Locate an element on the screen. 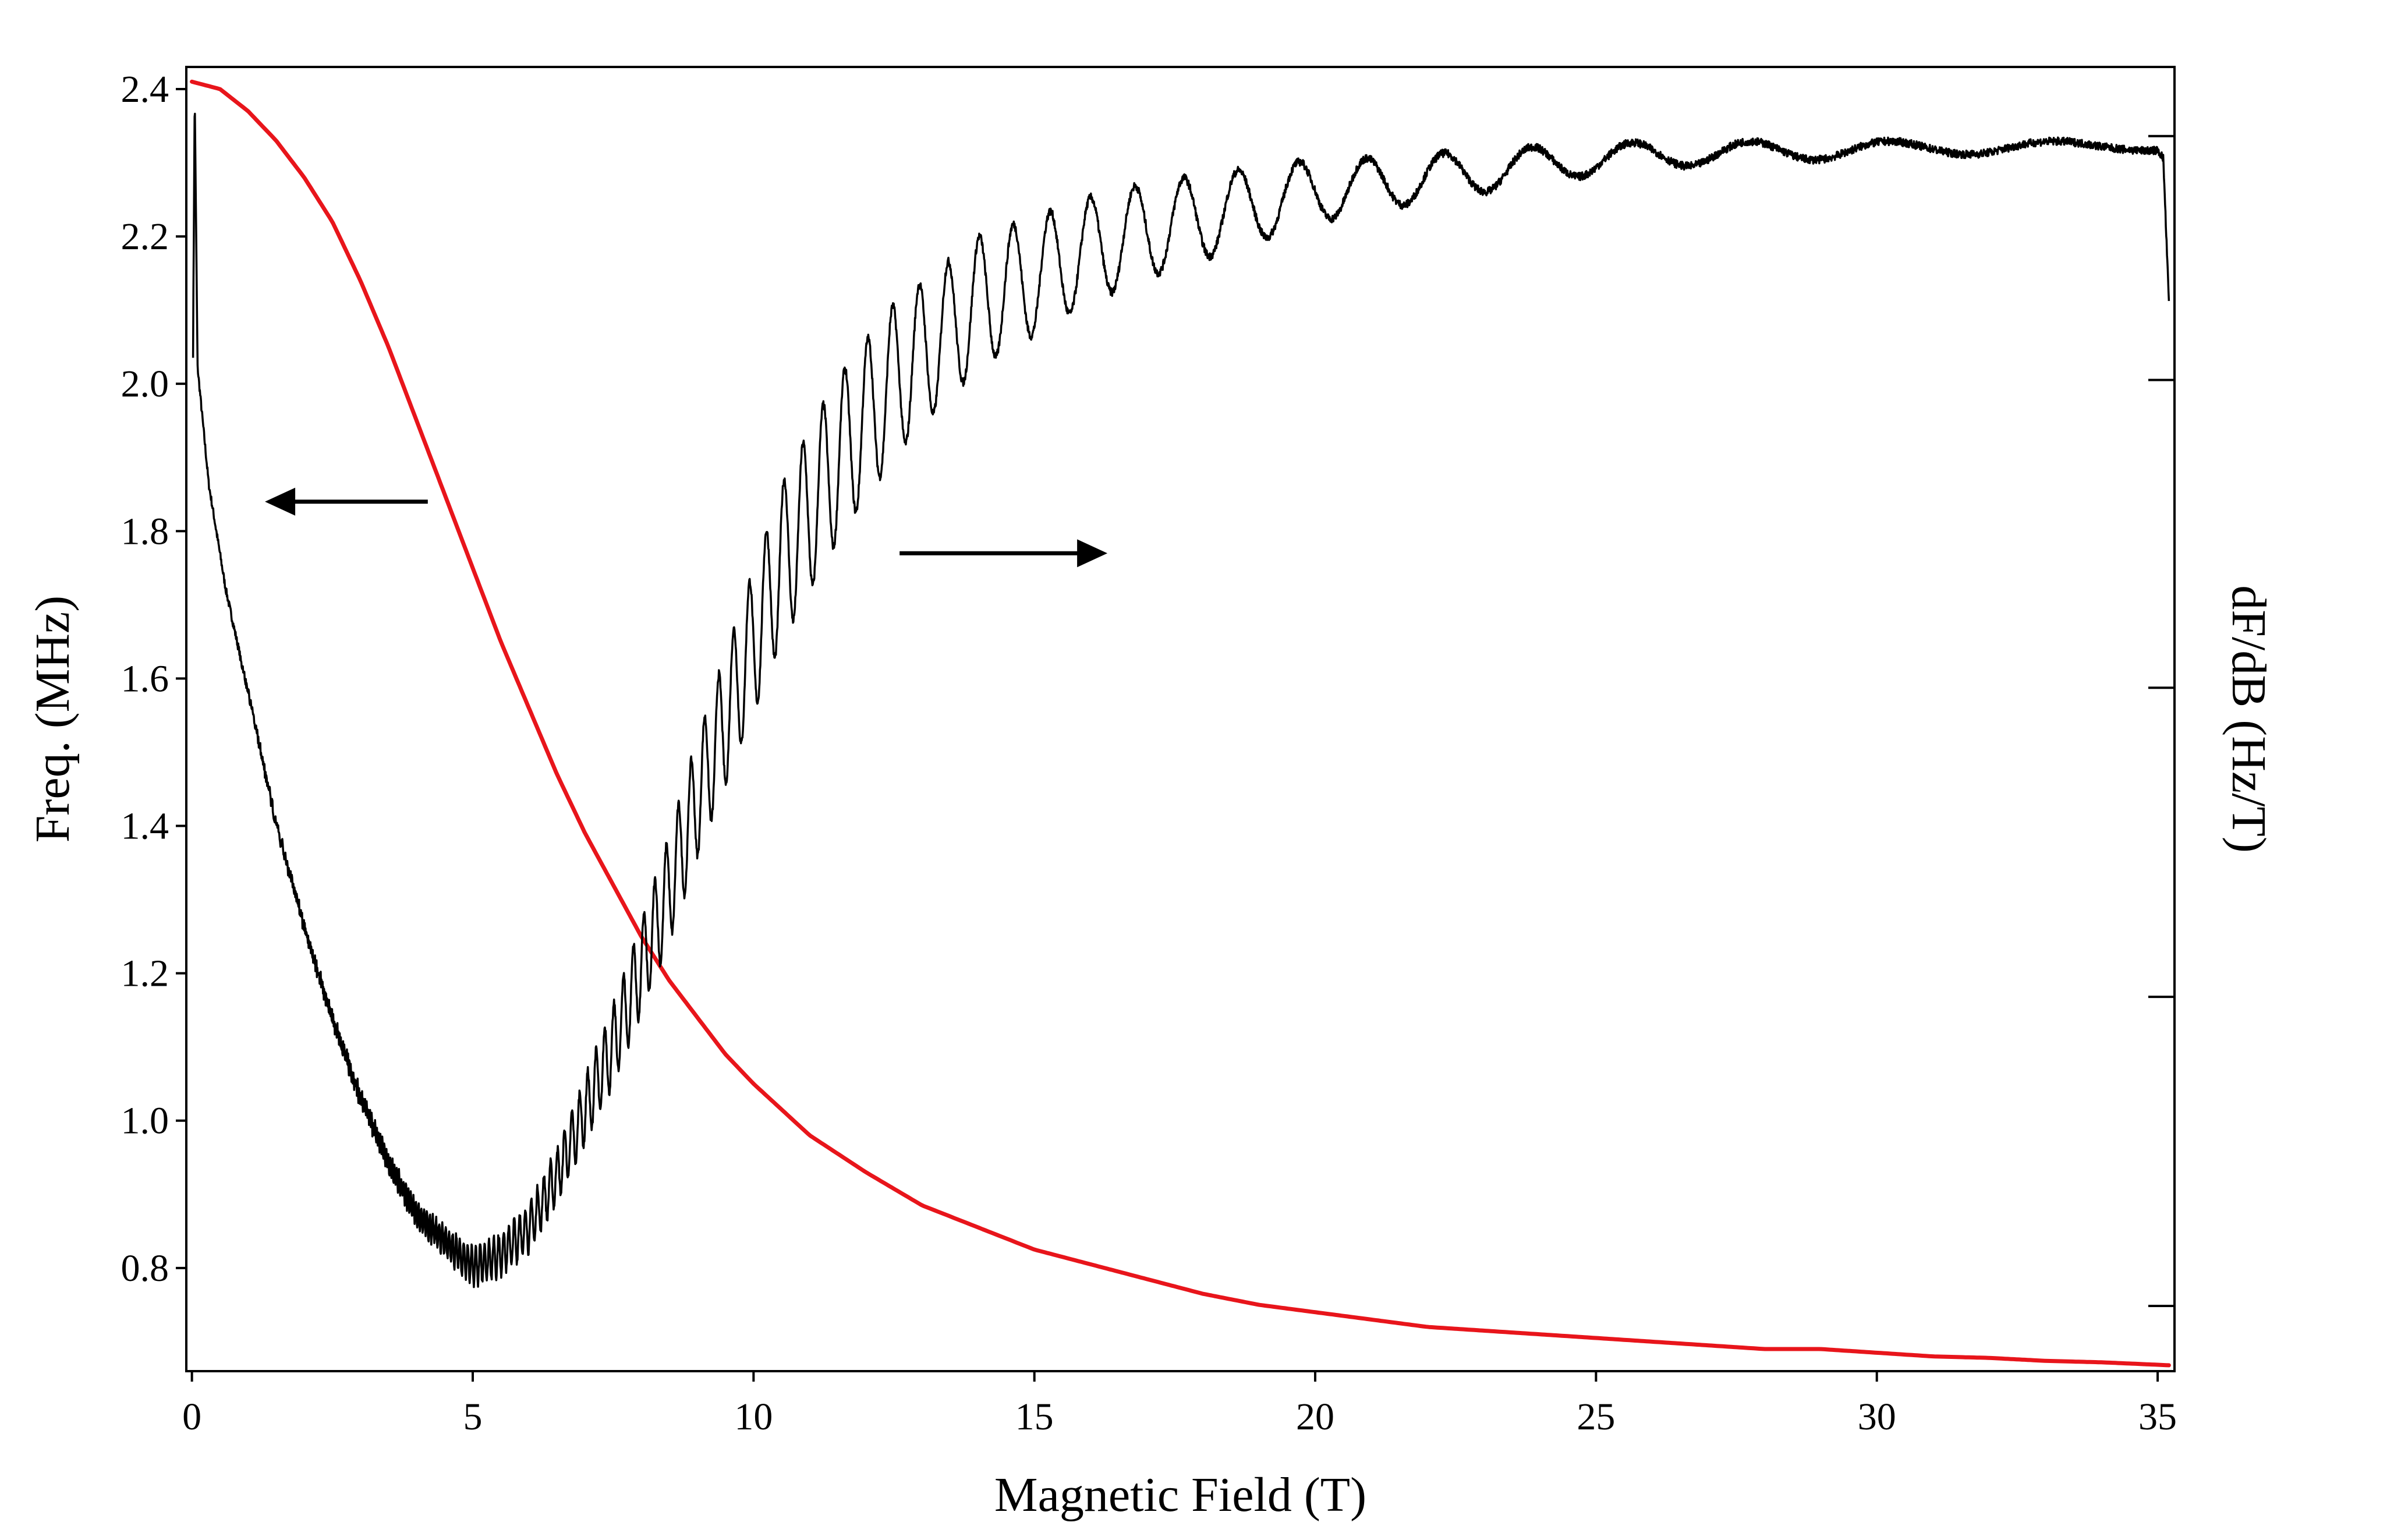 This screenshot has height=1540, width=2387. y-tick-label-left: 2.4 is located at coordinates (145, 89).